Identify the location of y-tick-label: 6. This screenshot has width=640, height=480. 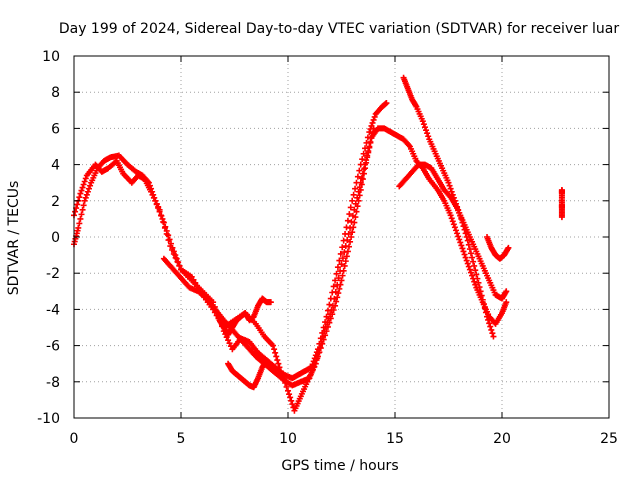
(55, 129).